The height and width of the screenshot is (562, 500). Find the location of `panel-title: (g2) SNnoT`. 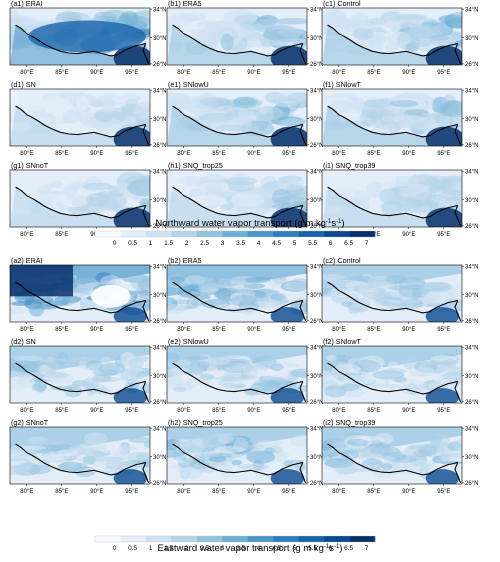

panel-title: (g2) SNnoT is located at coordinates (30, 422).